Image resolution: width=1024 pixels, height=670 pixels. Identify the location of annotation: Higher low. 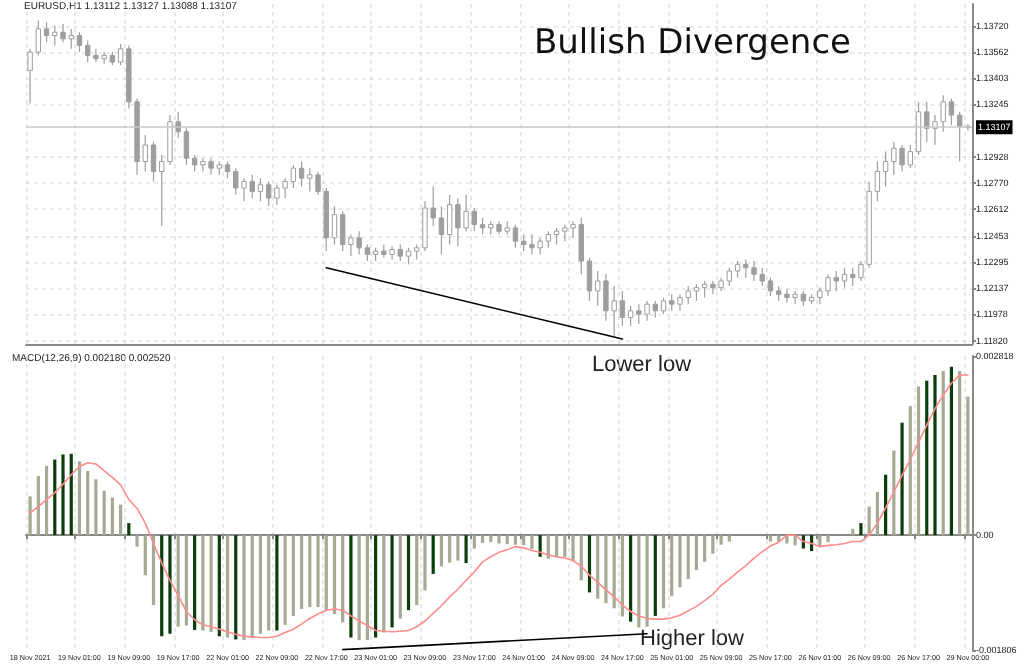
(692, 639).